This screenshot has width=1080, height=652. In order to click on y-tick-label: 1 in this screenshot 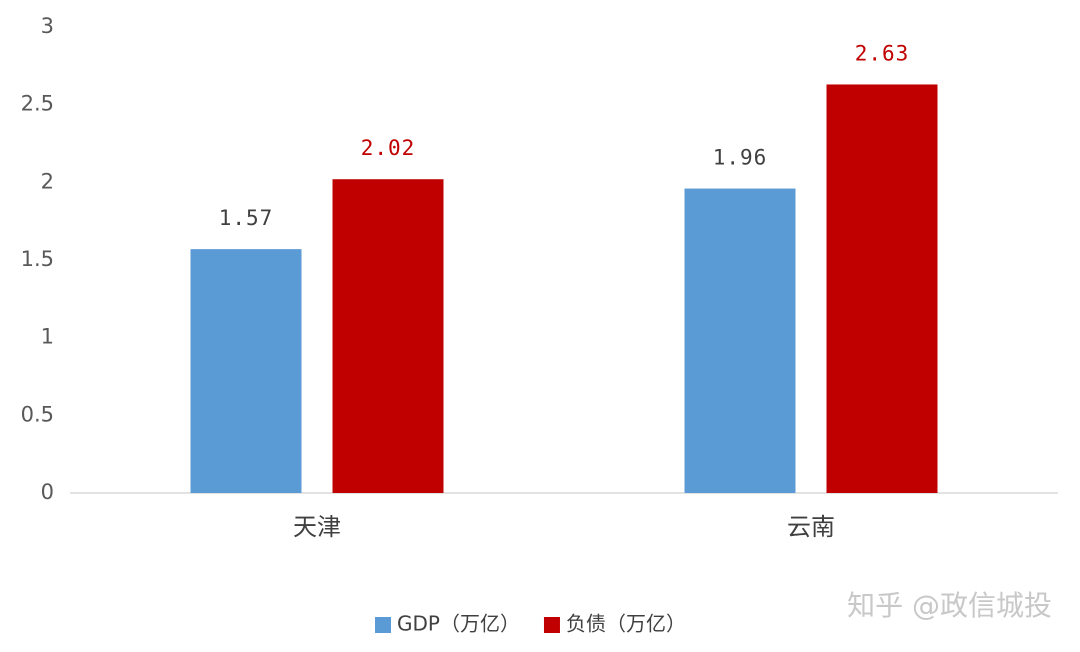, I will do `click(47, 337)`.